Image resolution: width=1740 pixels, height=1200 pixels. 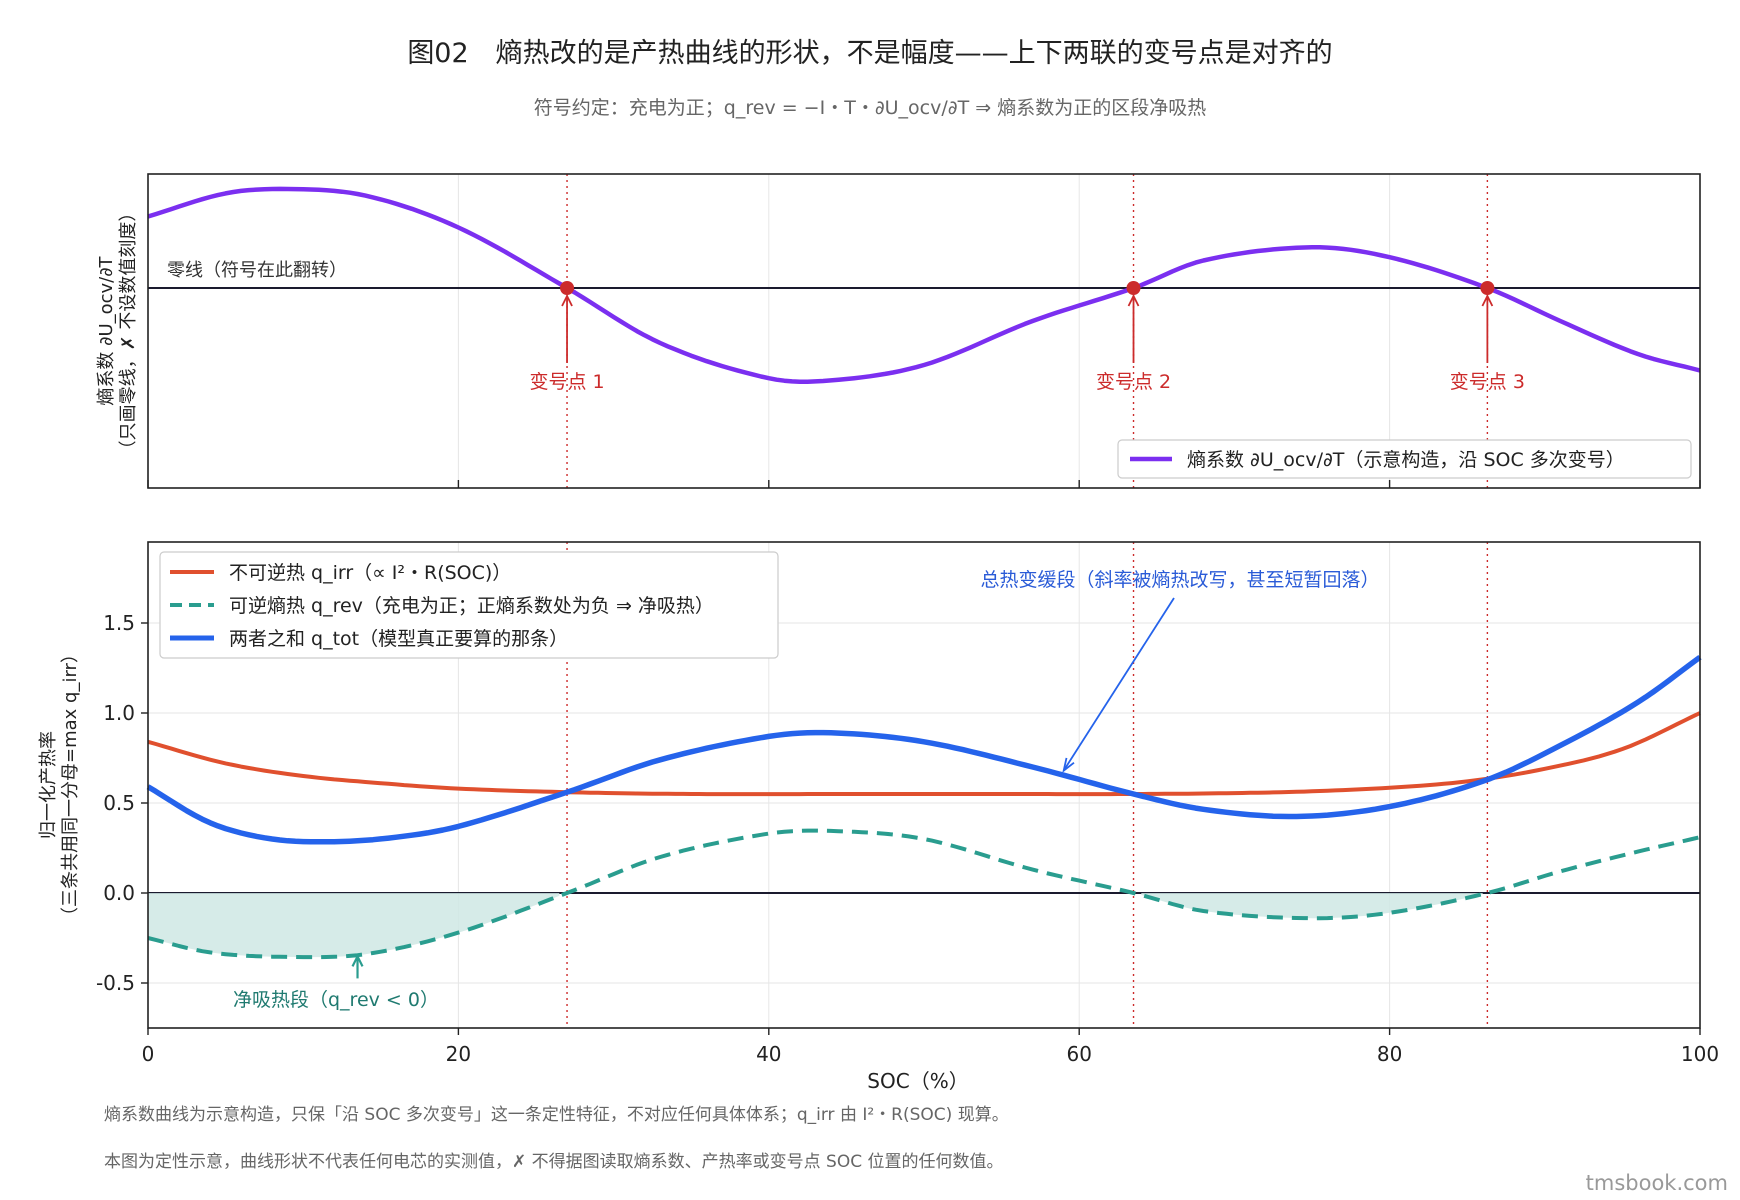 I want to click on sign-change-label: 变号点 2, so click(x=1133, y=382).